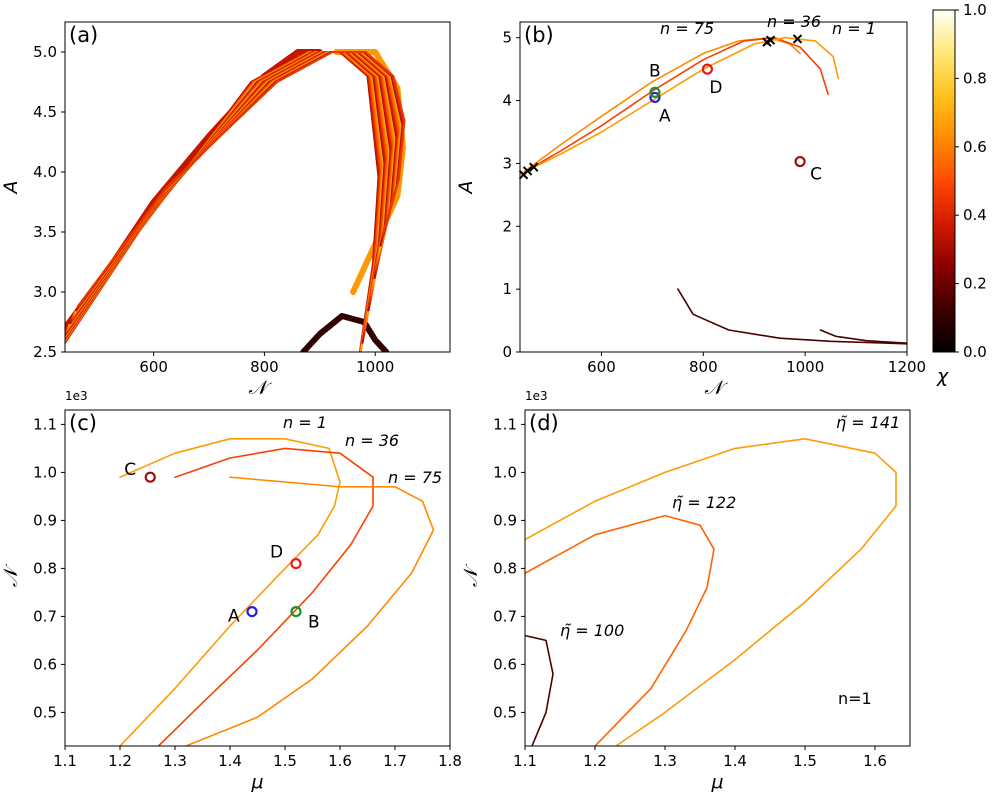  I want to click on y-axis-label: A, so click(466, 188).